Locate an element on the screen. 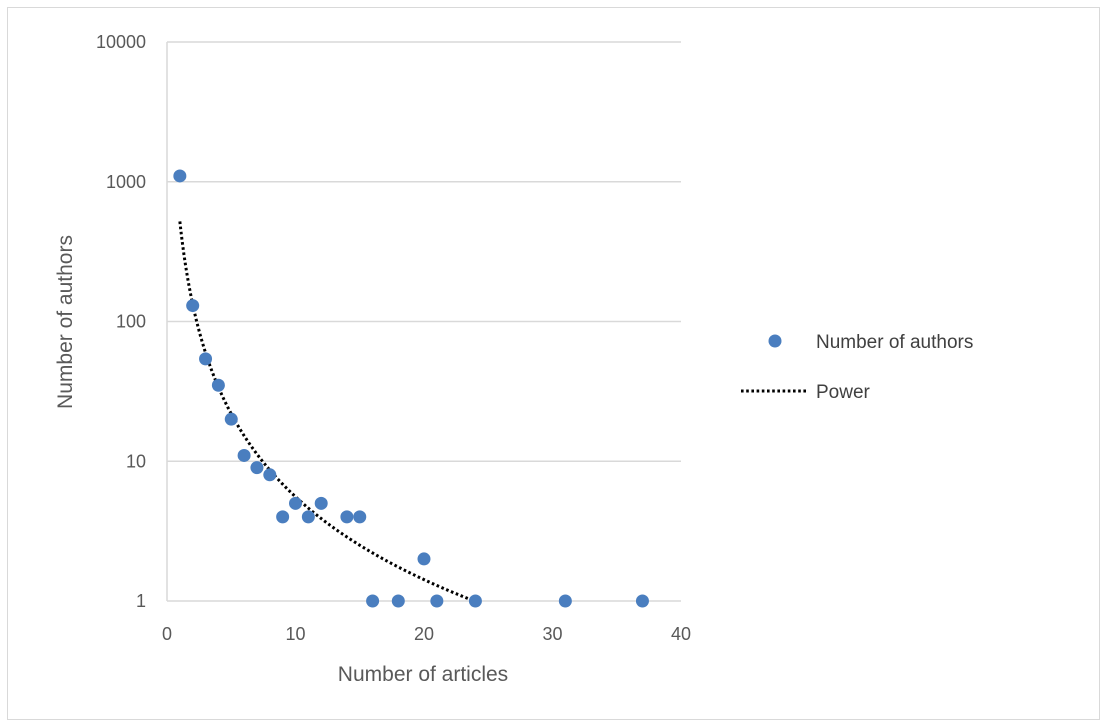 This screenshot has height=722, width=1102. y-tick-label: 10000 is located at coordinates (121, 42).